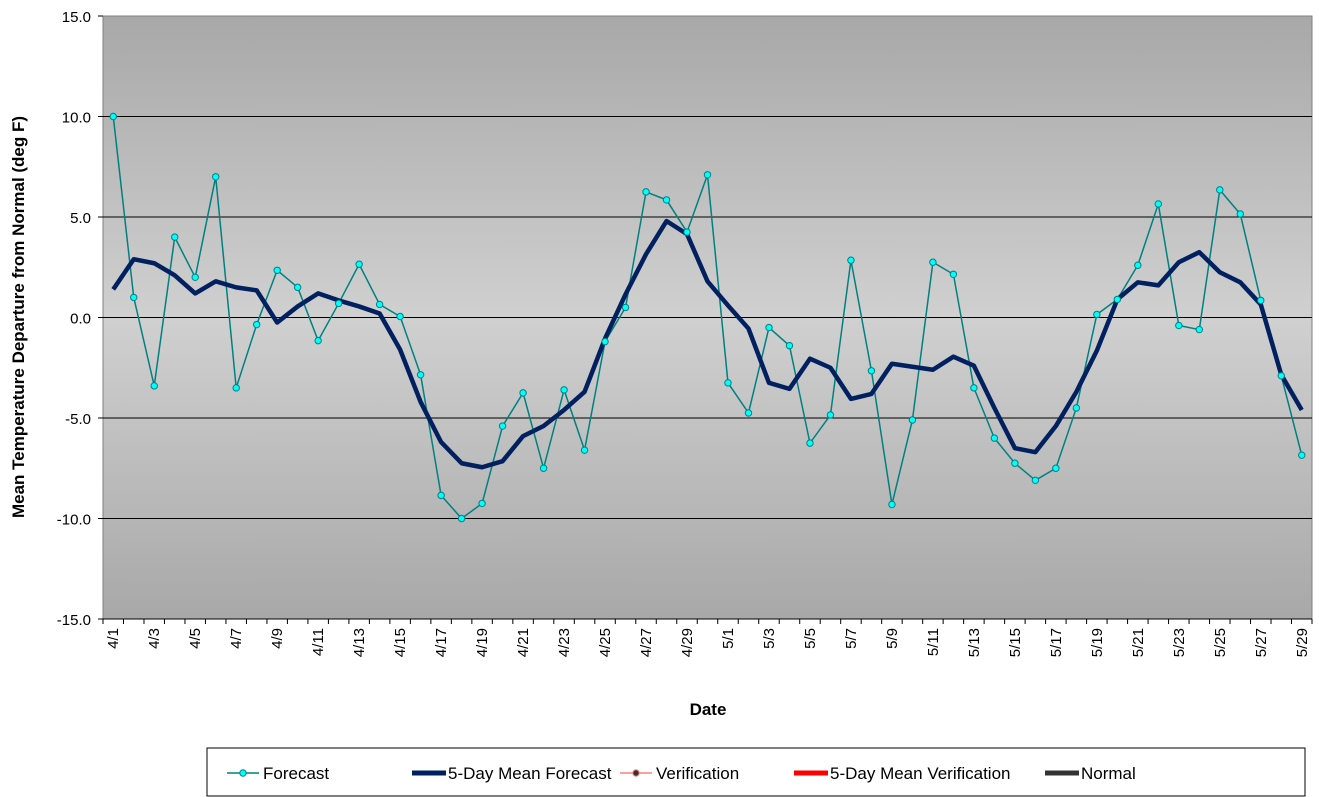 The height and width of the screenshot is (797, 1319). I want to click on legend-item: Forecast, so click(278, 773).